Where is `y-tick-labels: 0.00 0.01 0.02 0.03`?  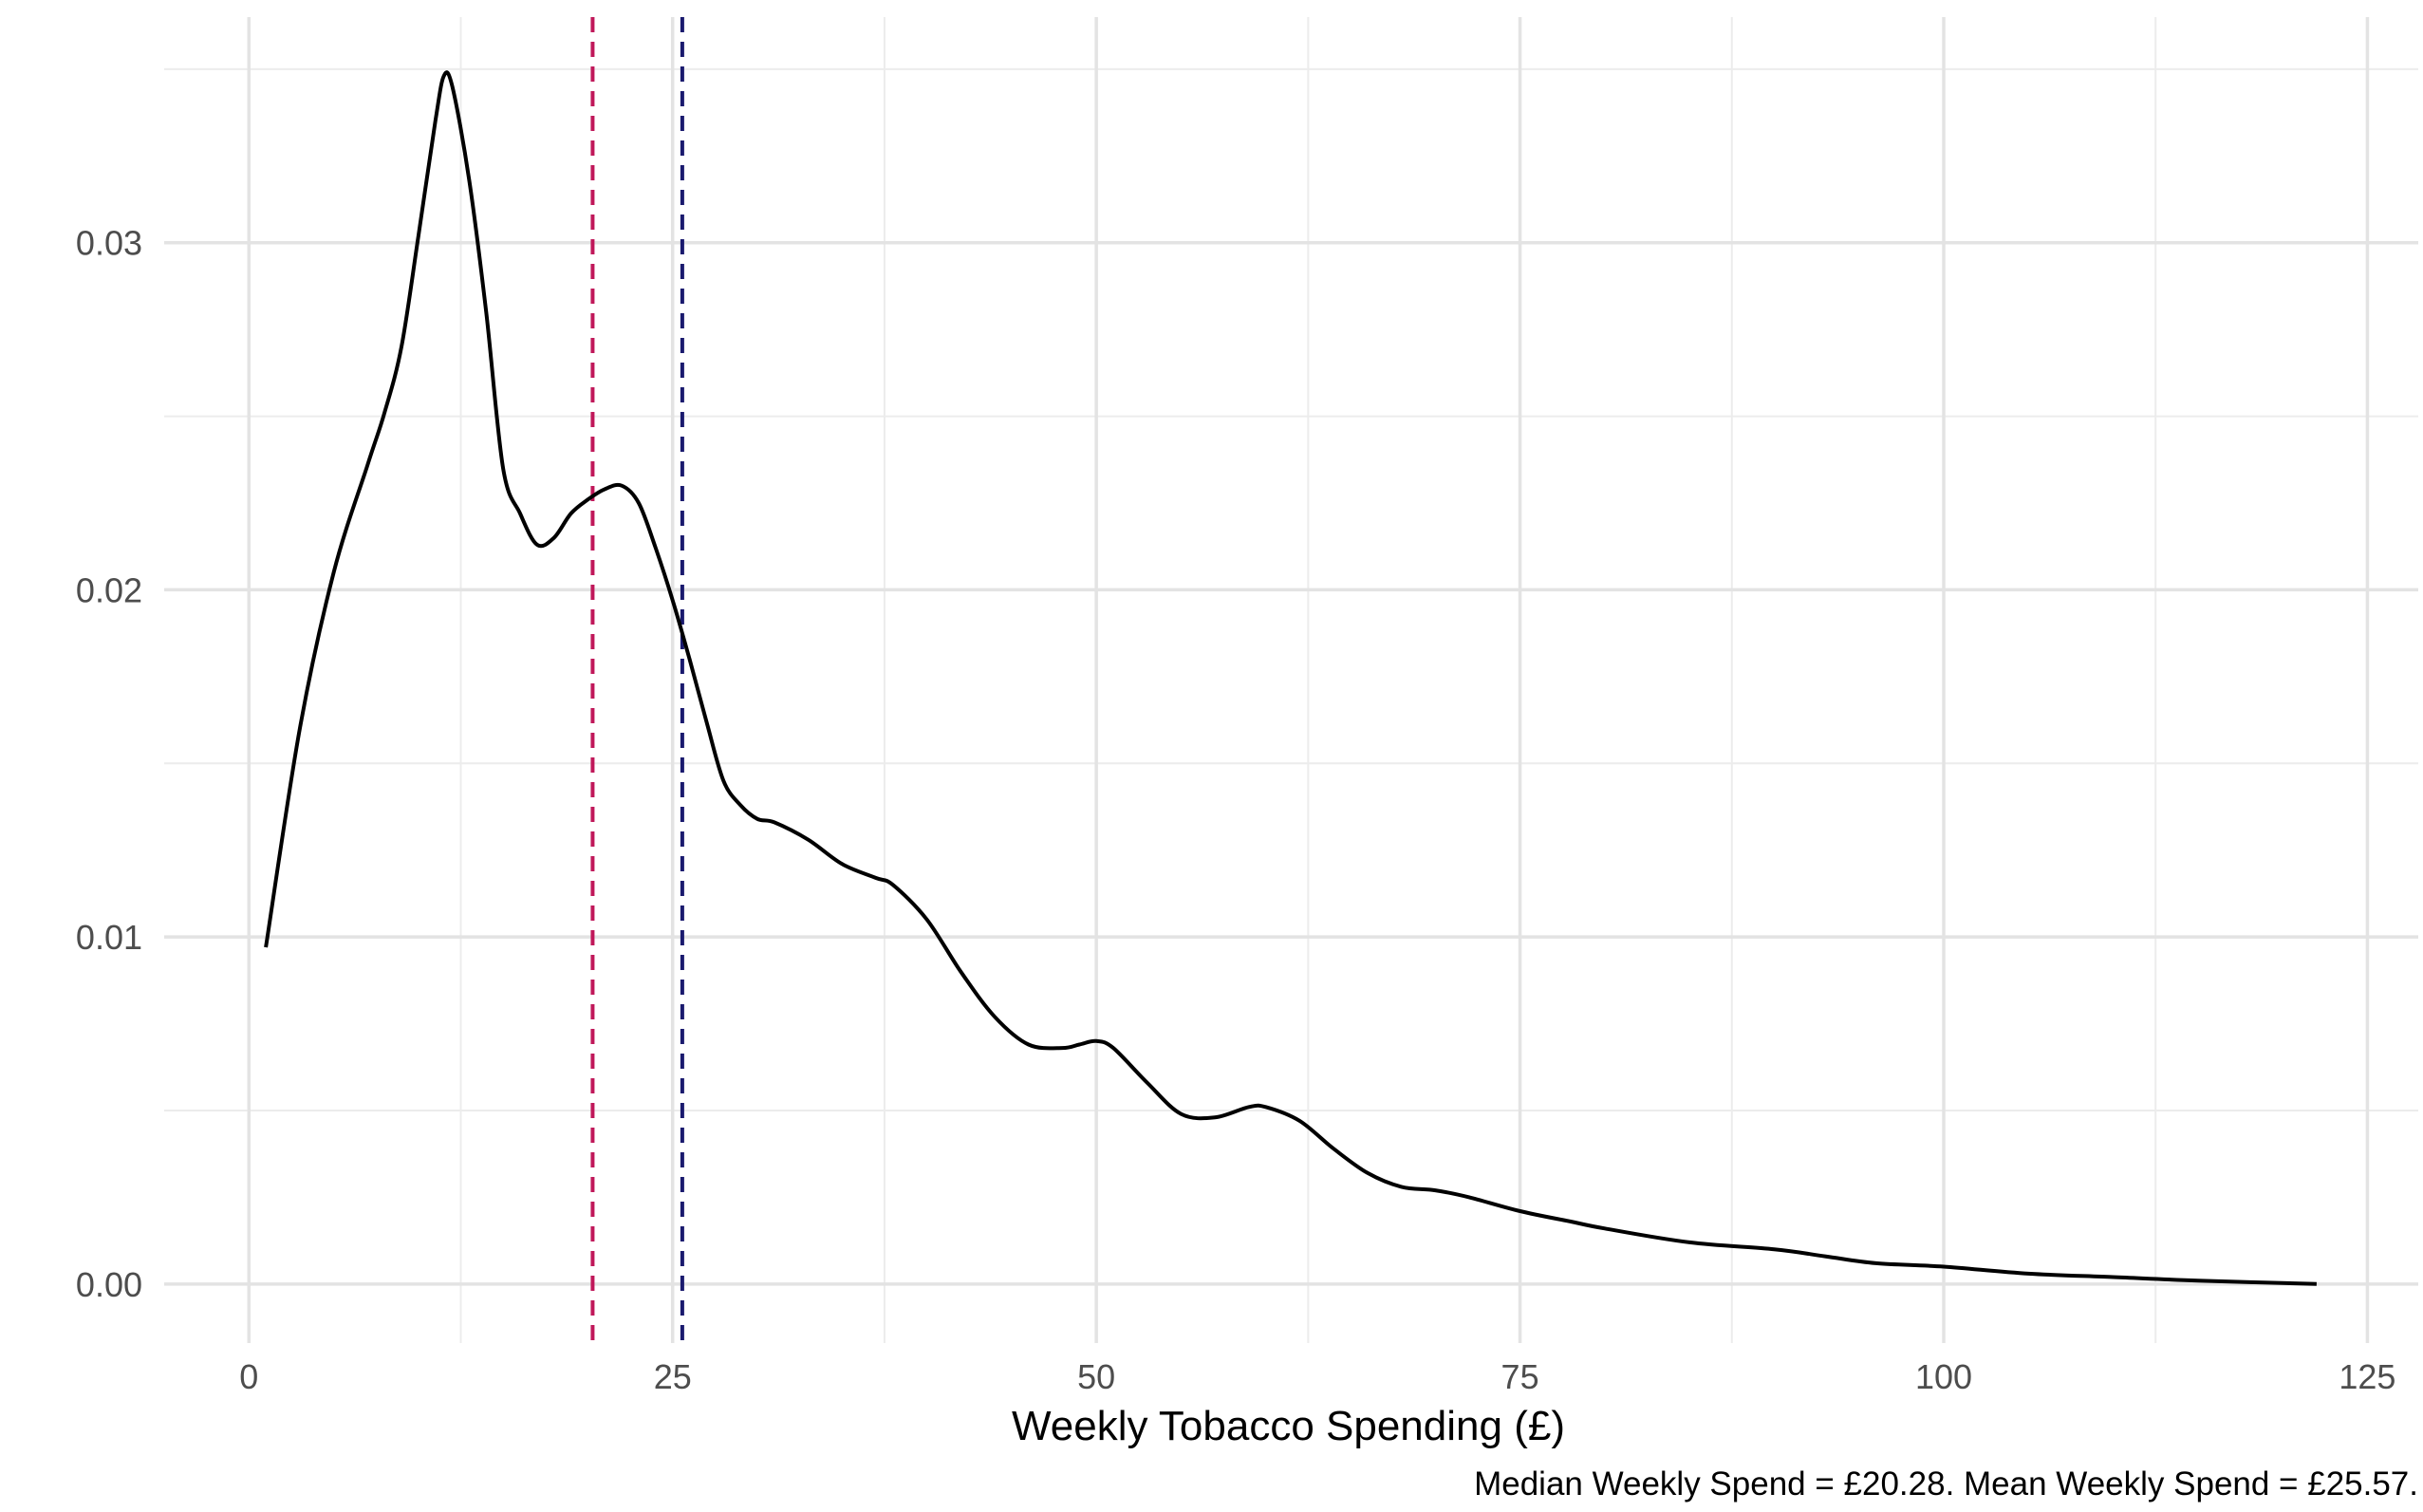
y-tick-labels: 0.00 0.01 0.02 0.03 is located at coordinates (109, 764).